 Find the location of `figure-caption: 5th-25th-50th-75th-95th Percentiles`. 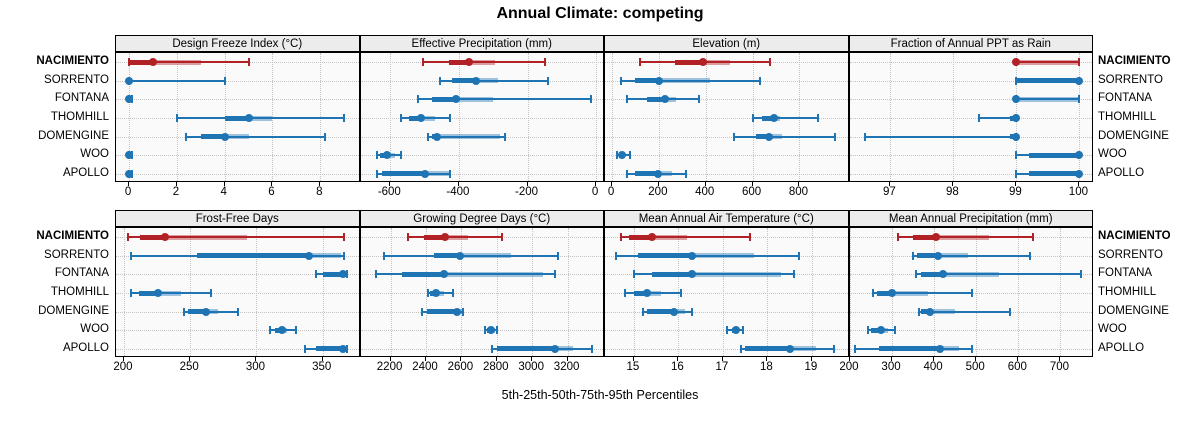

figure-caption: 5th-25th-50th-75th-95th Percentiles is located at coordinates (600, 395).